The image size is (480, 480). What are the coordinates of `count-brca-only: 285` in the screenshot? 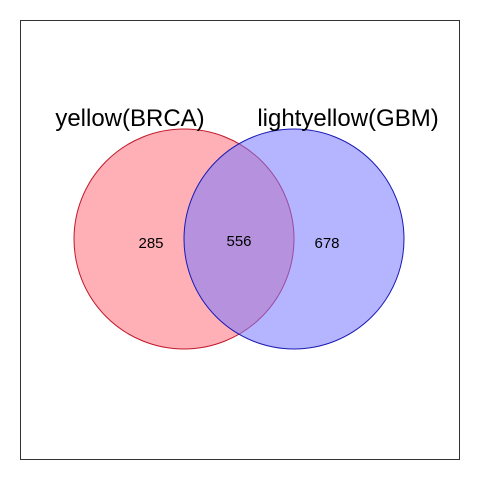 It's located at (150, 243).